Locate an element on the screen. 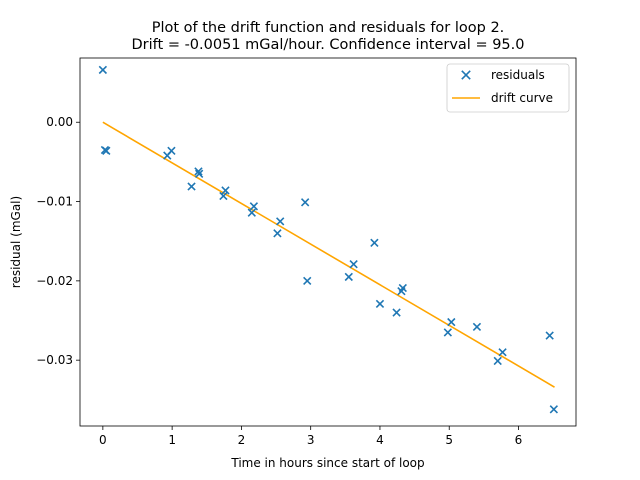 This screenshot has width=640, height=480. legend-scatter-marker is located at coordinates (466, 75).